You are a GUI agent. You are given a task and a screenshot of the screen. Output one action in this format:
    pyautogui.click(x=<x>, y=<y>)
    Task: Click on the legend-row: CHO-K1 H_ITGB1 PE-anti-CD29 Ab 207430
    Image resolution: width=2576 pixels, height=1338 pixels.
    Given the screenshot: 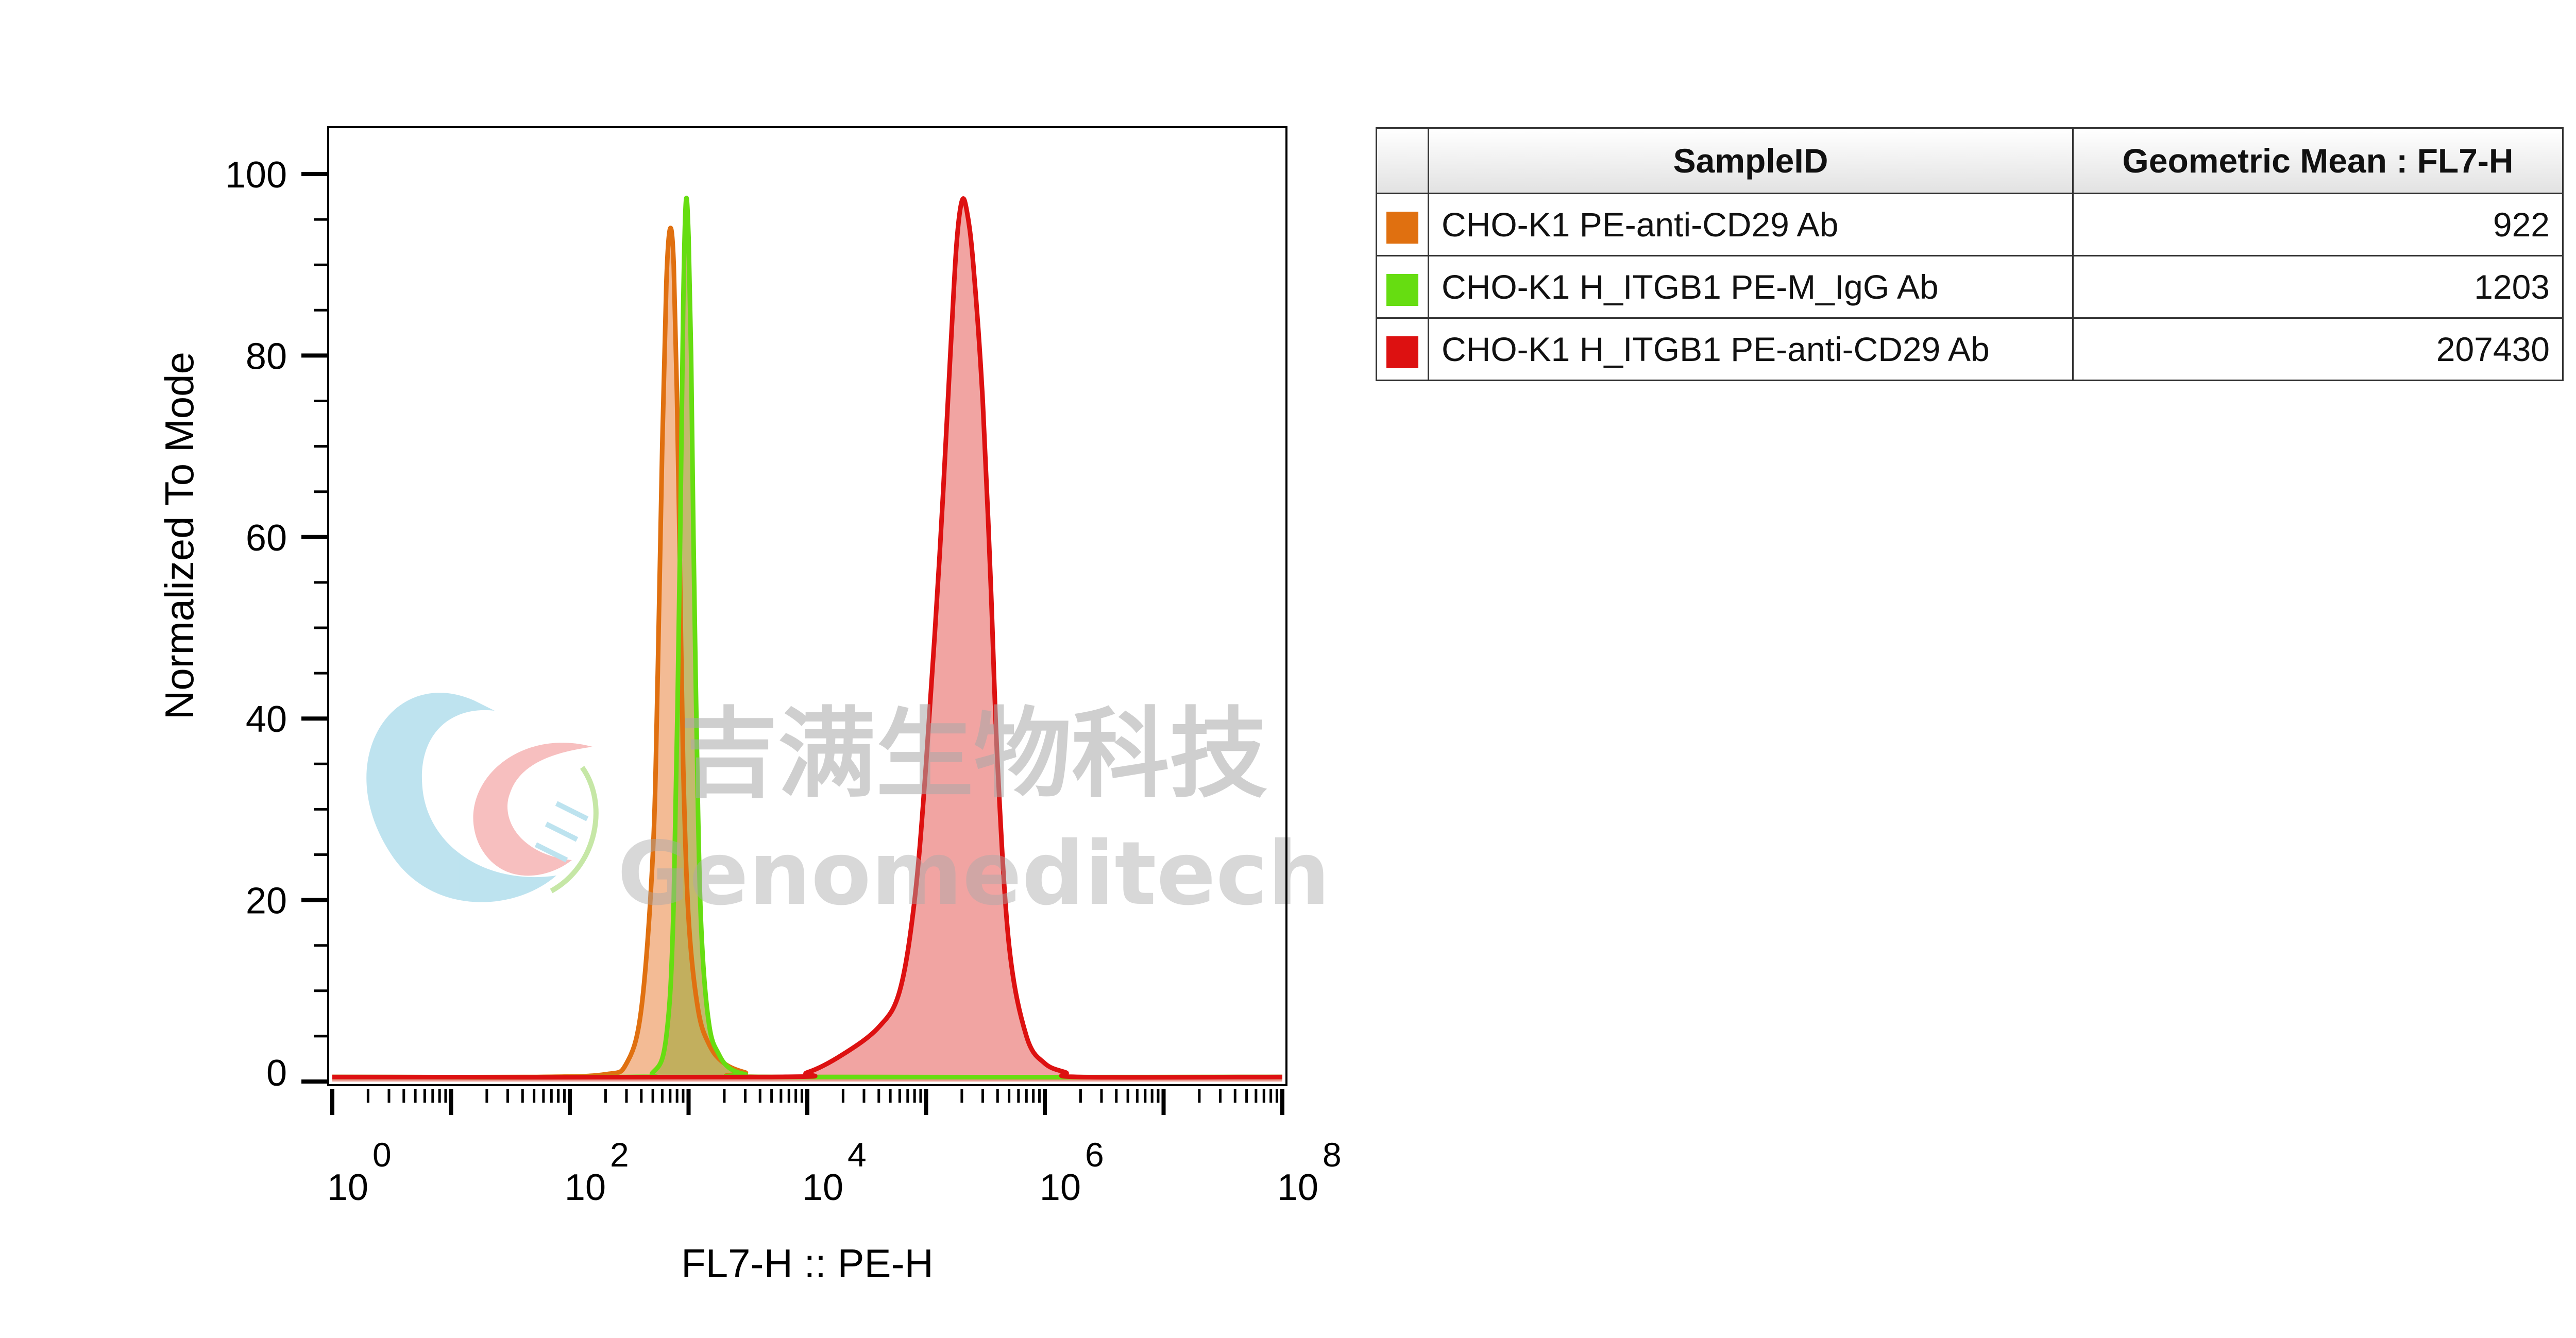 What is the action you would take?
    pyautogui.click(x=1970, y=349)
    